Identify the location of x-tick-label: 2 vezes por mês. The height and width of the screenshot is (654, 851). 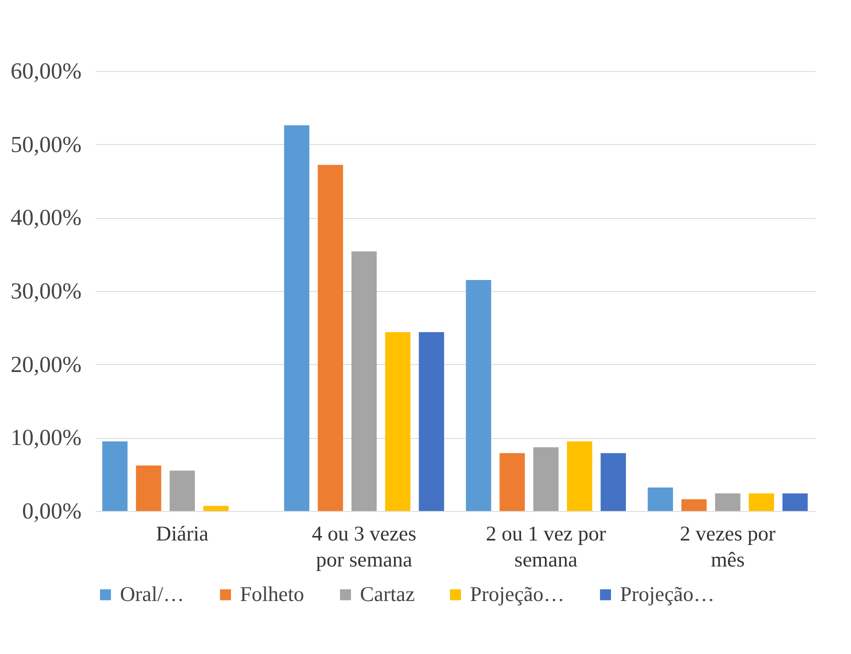
(728, 547).